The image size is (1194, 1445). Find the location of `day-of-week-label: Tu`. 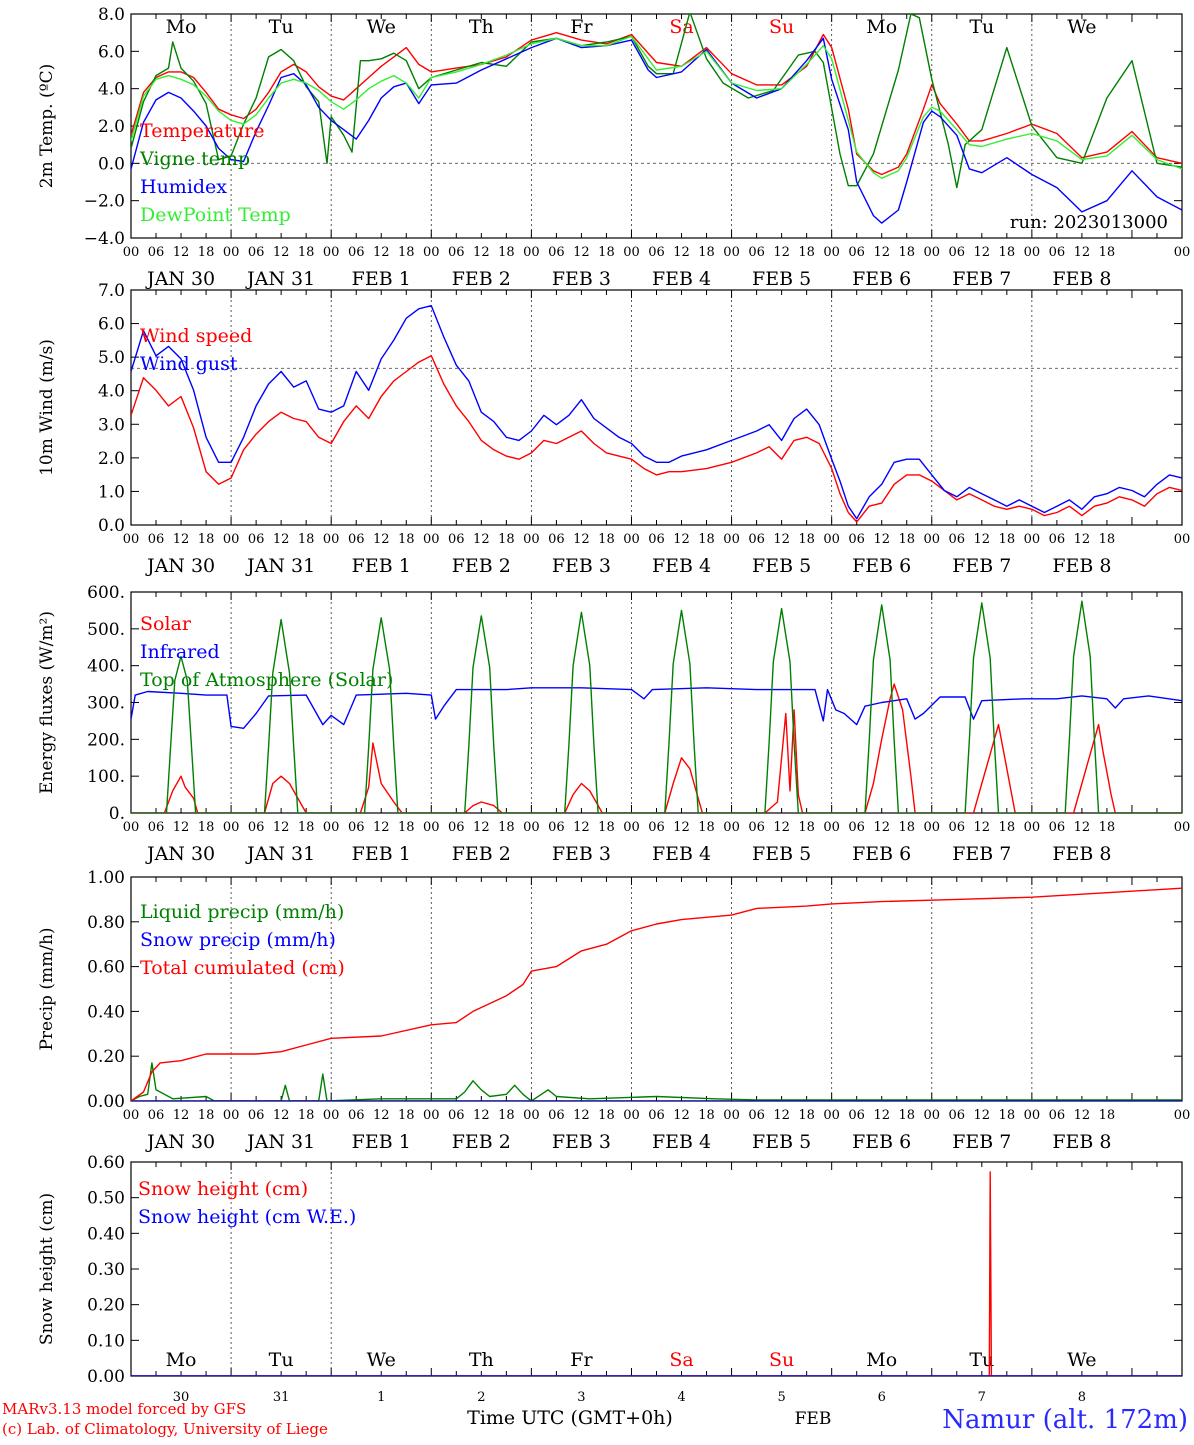

day-of-week-label: Tu is located at coordinates (981, 27).